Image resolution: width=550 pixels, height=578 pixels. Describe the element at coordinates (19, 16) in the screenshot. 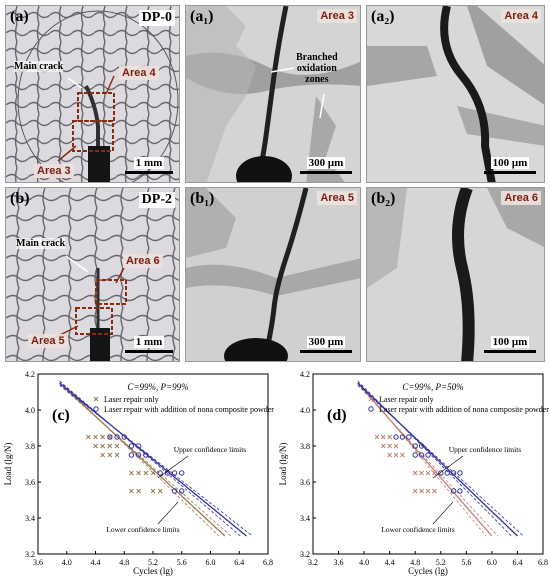

I see `panel-label: (a)` at that location.